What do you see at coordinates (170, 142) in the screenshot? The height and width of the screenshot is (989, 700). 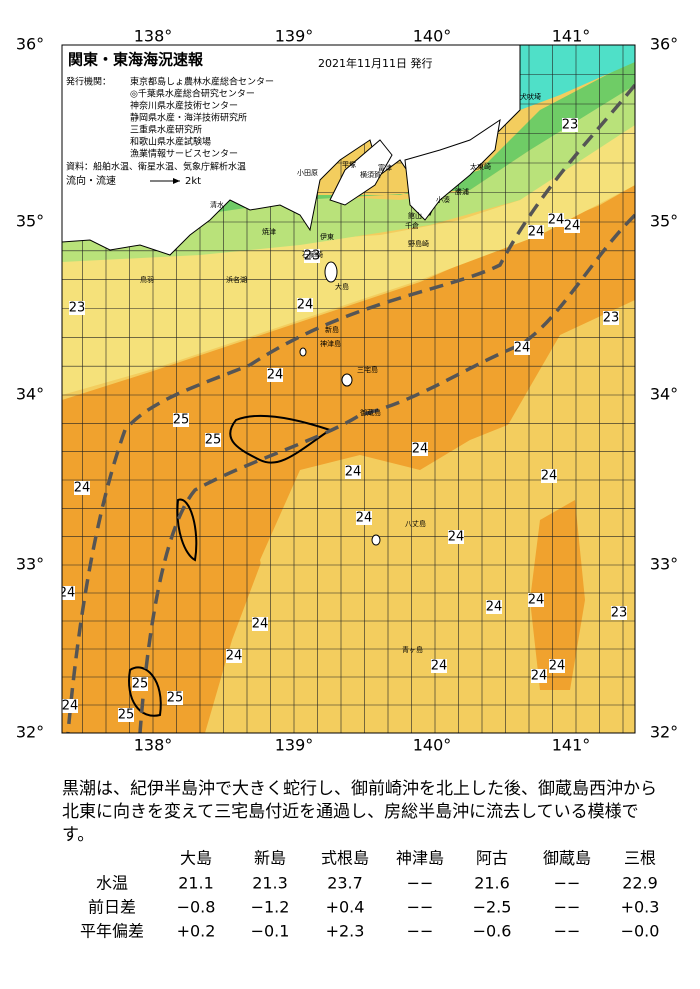 I see `issuer: 和歌山県水産試験場` at bounding box center [170, 142].